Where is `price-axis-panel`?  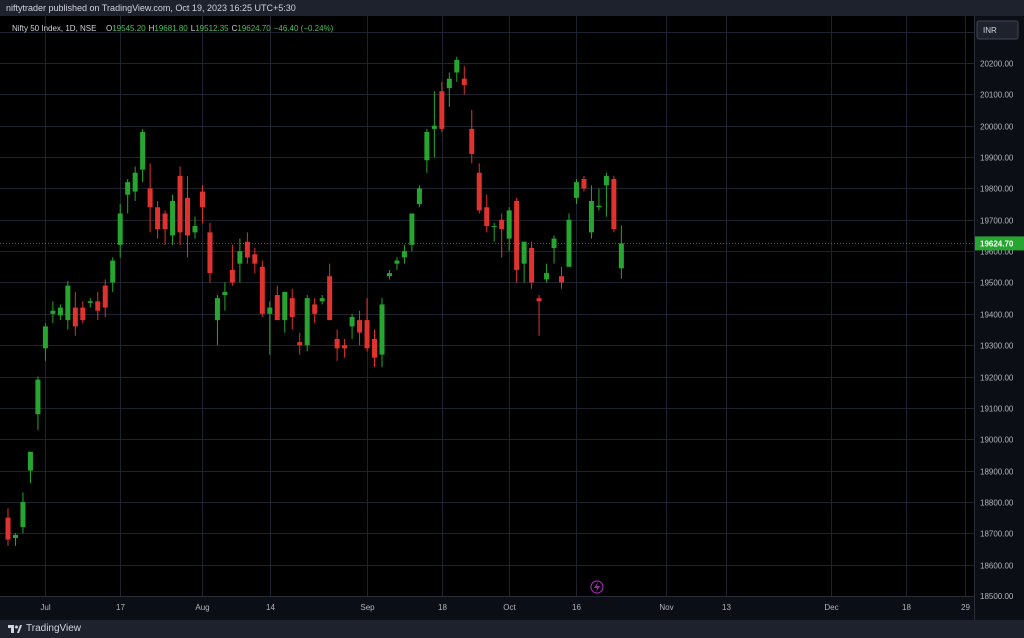
price-axis-panel is located at coordinates (999, 318).